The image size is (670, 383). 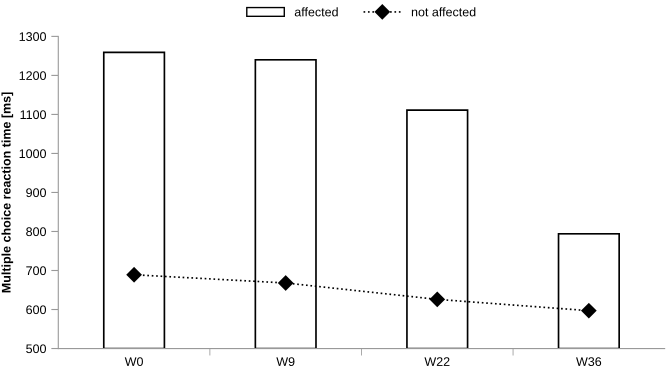 I want to click on x-tick-label: W9, so click(x=285, y=361).